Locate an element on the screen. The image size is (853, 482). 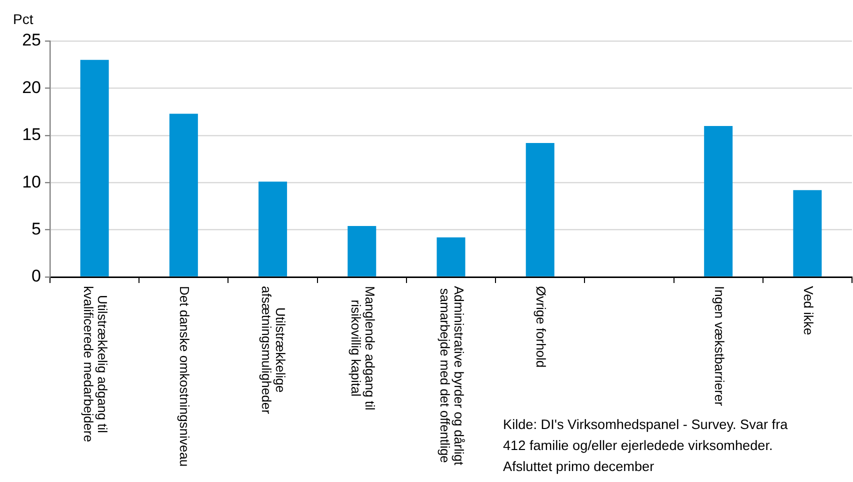
y-axis-title: Pct is located at coordinates (23, 19).